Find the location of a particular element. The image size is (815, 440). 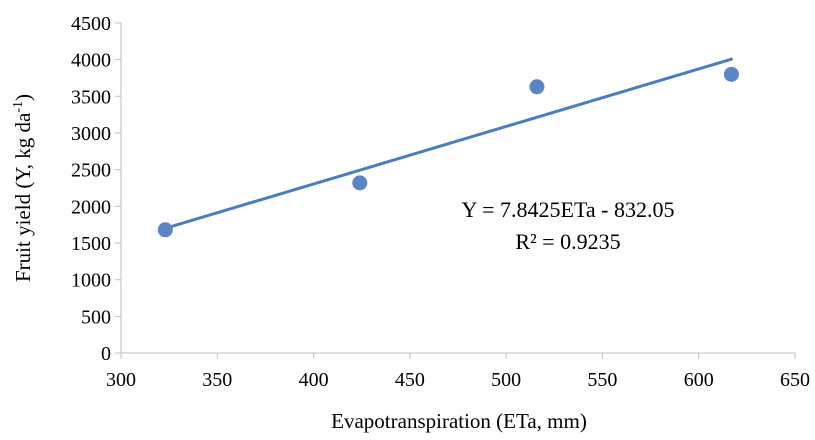

y-tick-label: 3000 is located at coordinates (91, 134).